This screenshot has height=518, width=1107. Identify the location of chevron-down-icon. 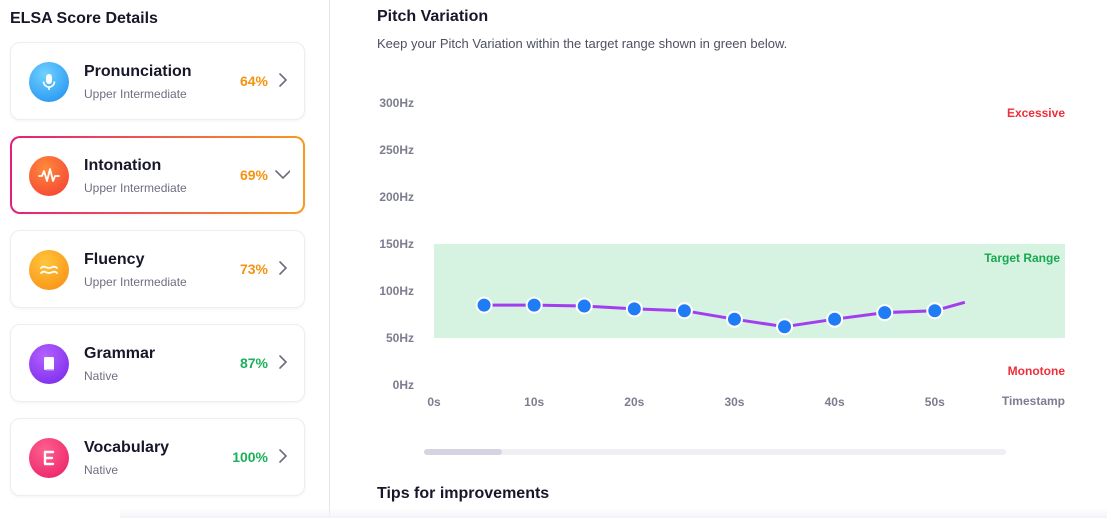
(282, 175).